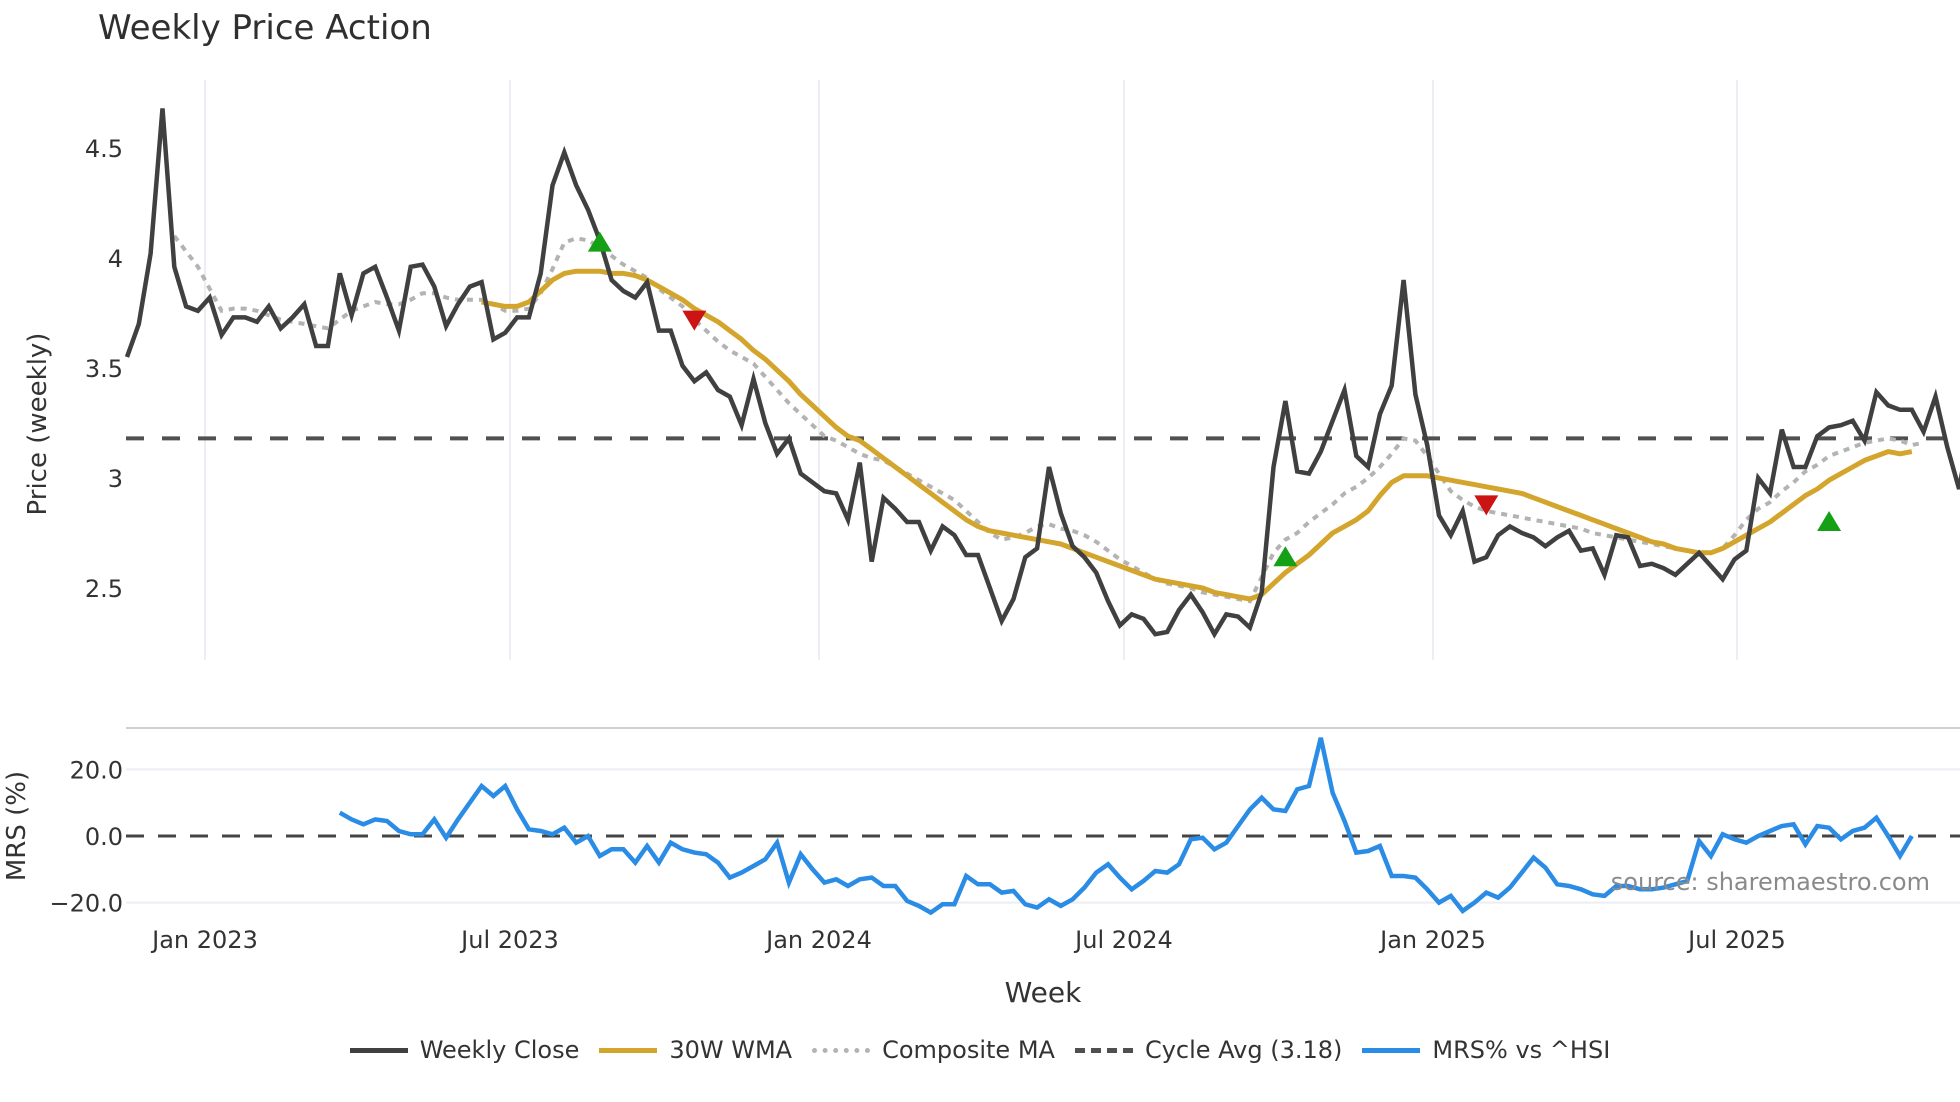 The image size is (1960, 1102). I want to click on legend-item-composite-ma: Composite MA, so click(933, 1050).